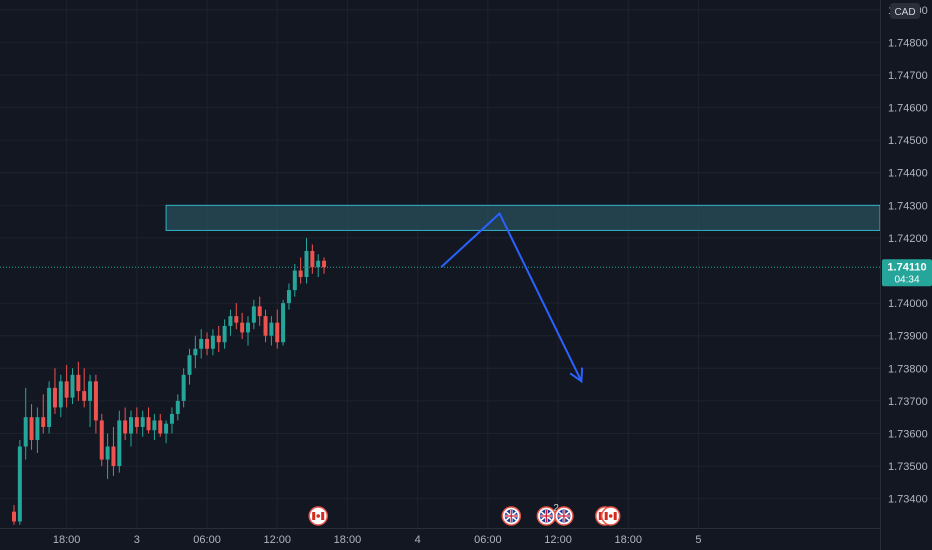  What do you see at coordinates (908, 500) in the screenshot?
I see `price-tick-label: 1.73400` at bounding box center [908, 500].